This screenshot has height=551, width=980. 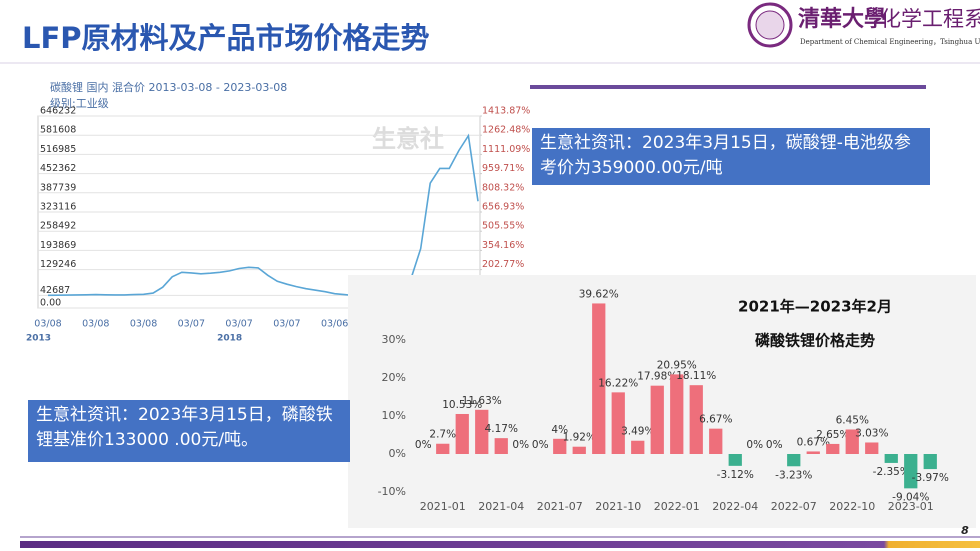 What do you see at coordinates (842, 19) in the screenshot?
I see `logo-name: 清華大學` at bounding box center [842, 19].